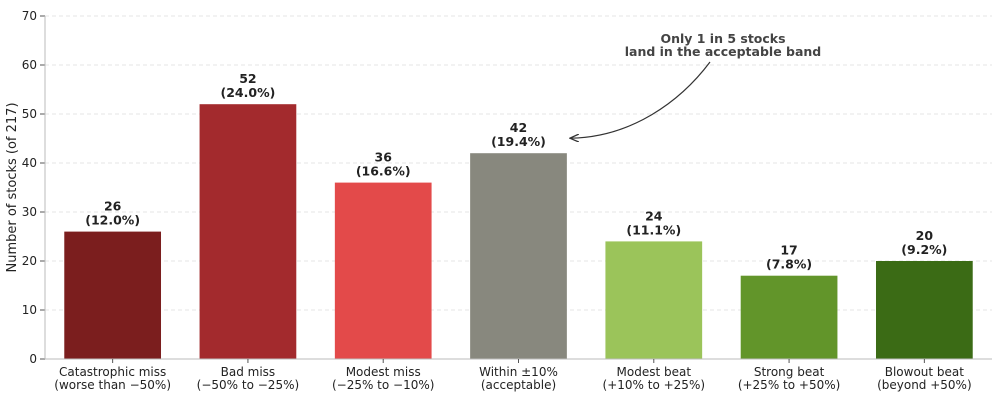 This screenshot has width=1000, height=401. Describe the element at coordinates (789, 264) in the screenshot. I see `bar-percent-label: (7.8%)` at that location.